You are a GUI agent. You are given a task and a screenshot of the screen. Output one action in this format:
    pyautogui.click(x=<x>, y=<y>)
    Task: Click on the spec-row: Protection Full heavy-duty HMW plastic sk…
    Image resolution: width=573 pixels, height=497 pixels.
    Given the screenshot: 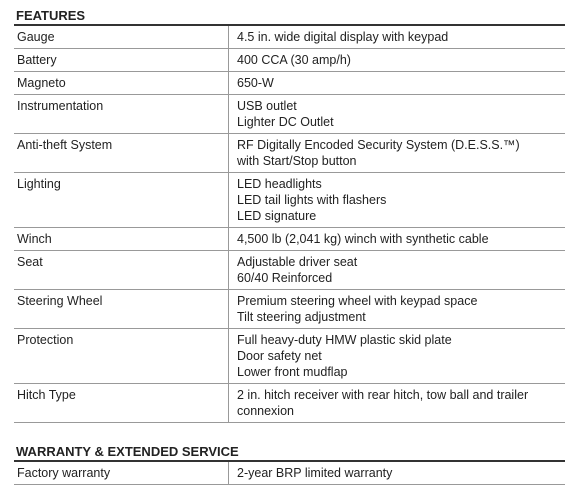 What is the action you would take?
    pyautogui.click(x=289, y=356)
    